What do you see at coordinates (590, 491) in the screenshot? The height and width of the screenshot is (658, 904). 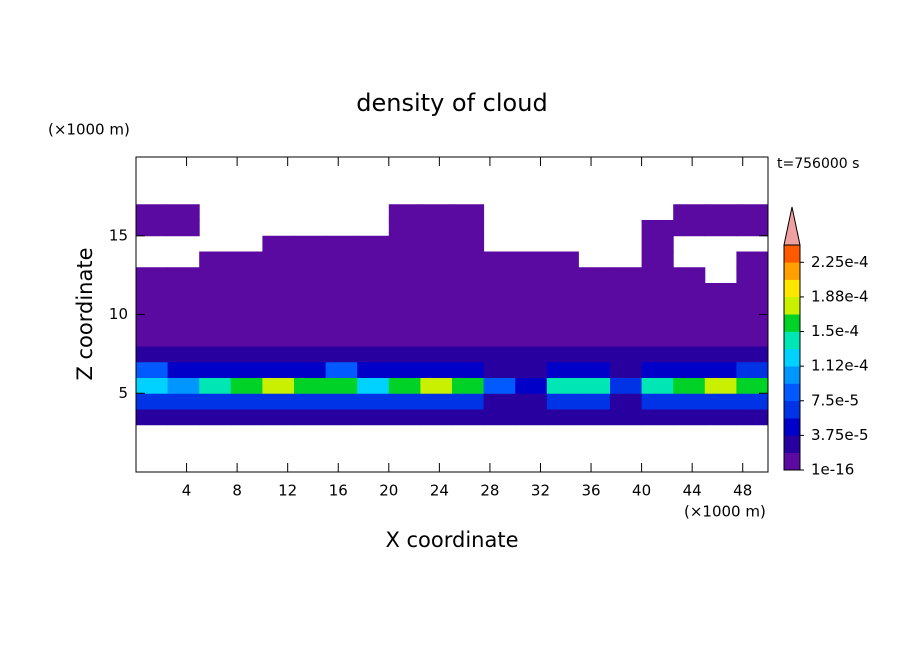 I see `x-tick-label: 36` at bounding box center [590, 491].